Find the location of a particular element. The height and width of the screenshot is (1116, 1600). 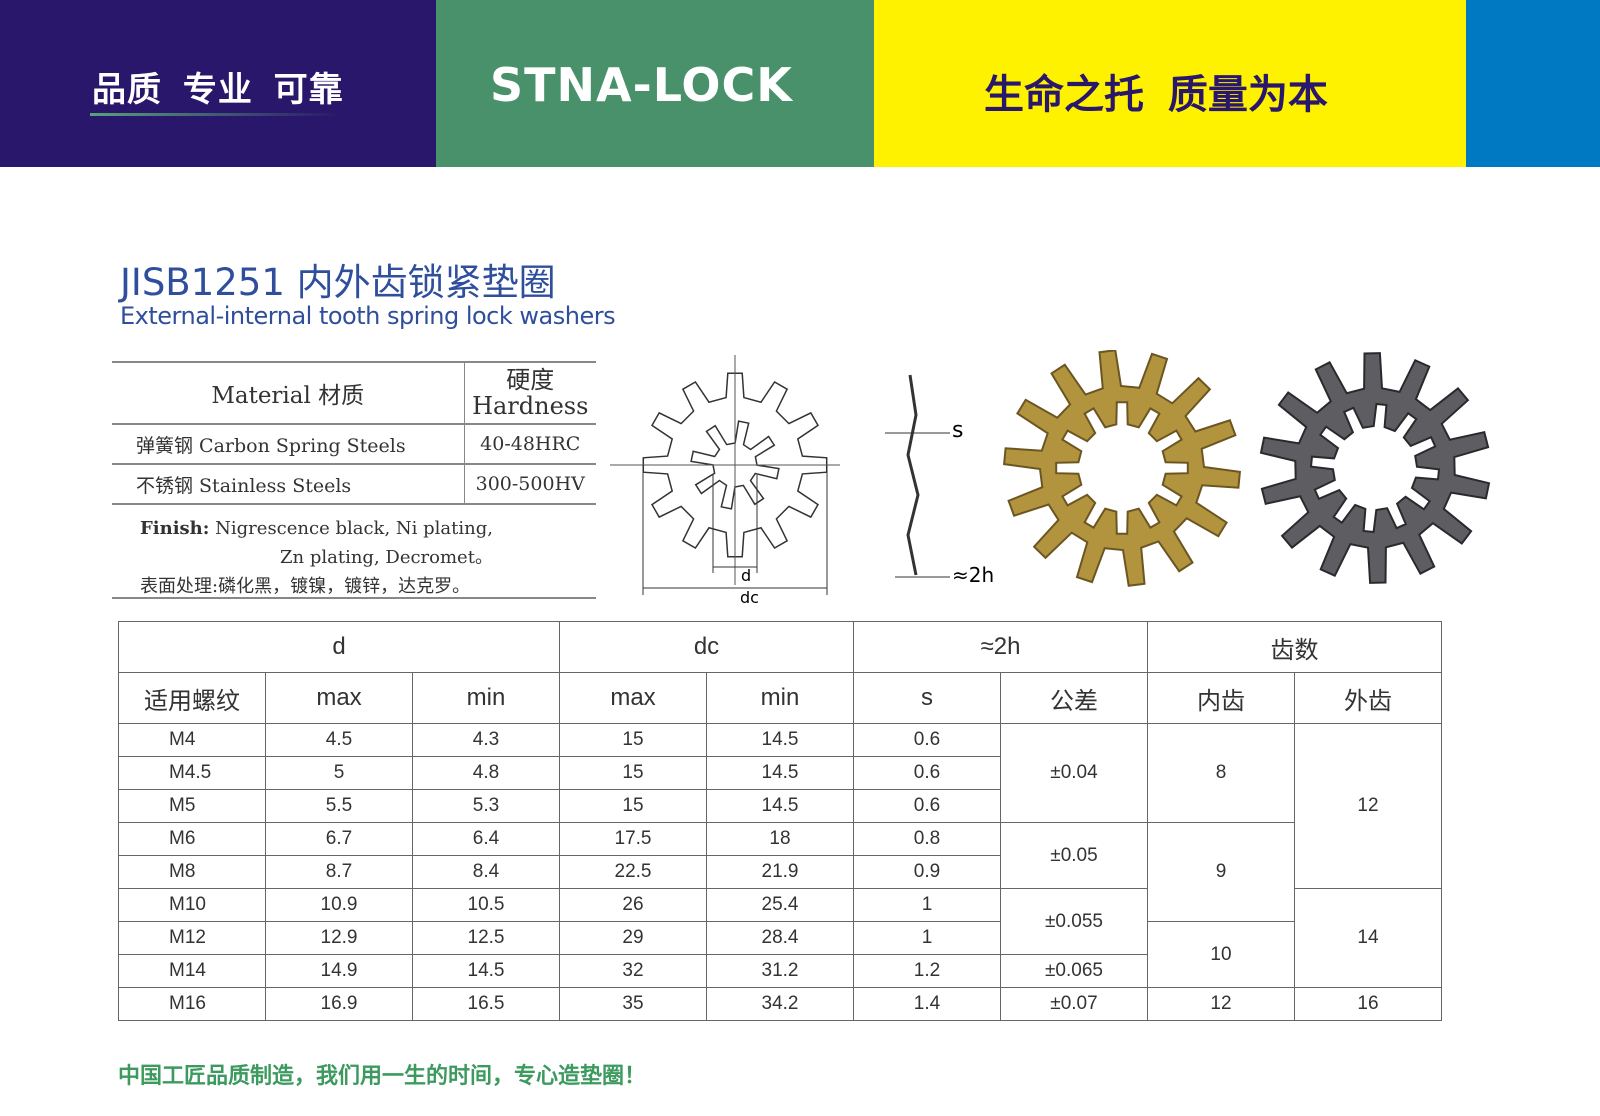

header-banner: 品质 专业 可靠 STNA-LOCK 生命之托 质量为本 is located at coordinates (800, 83).